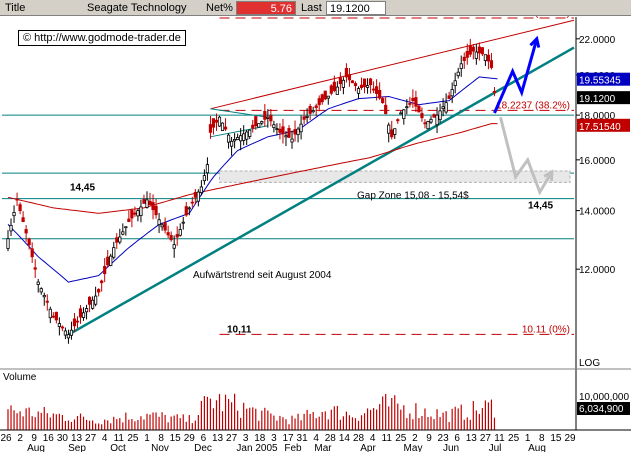 Image resolution: width=631 pixels, height=452 pixels. What do you see at coordinates (395, 185) in the screenshot?
I see `gap-zone: Gap Zone 15,08 - 15,54$` at bounding box center [395, 185].